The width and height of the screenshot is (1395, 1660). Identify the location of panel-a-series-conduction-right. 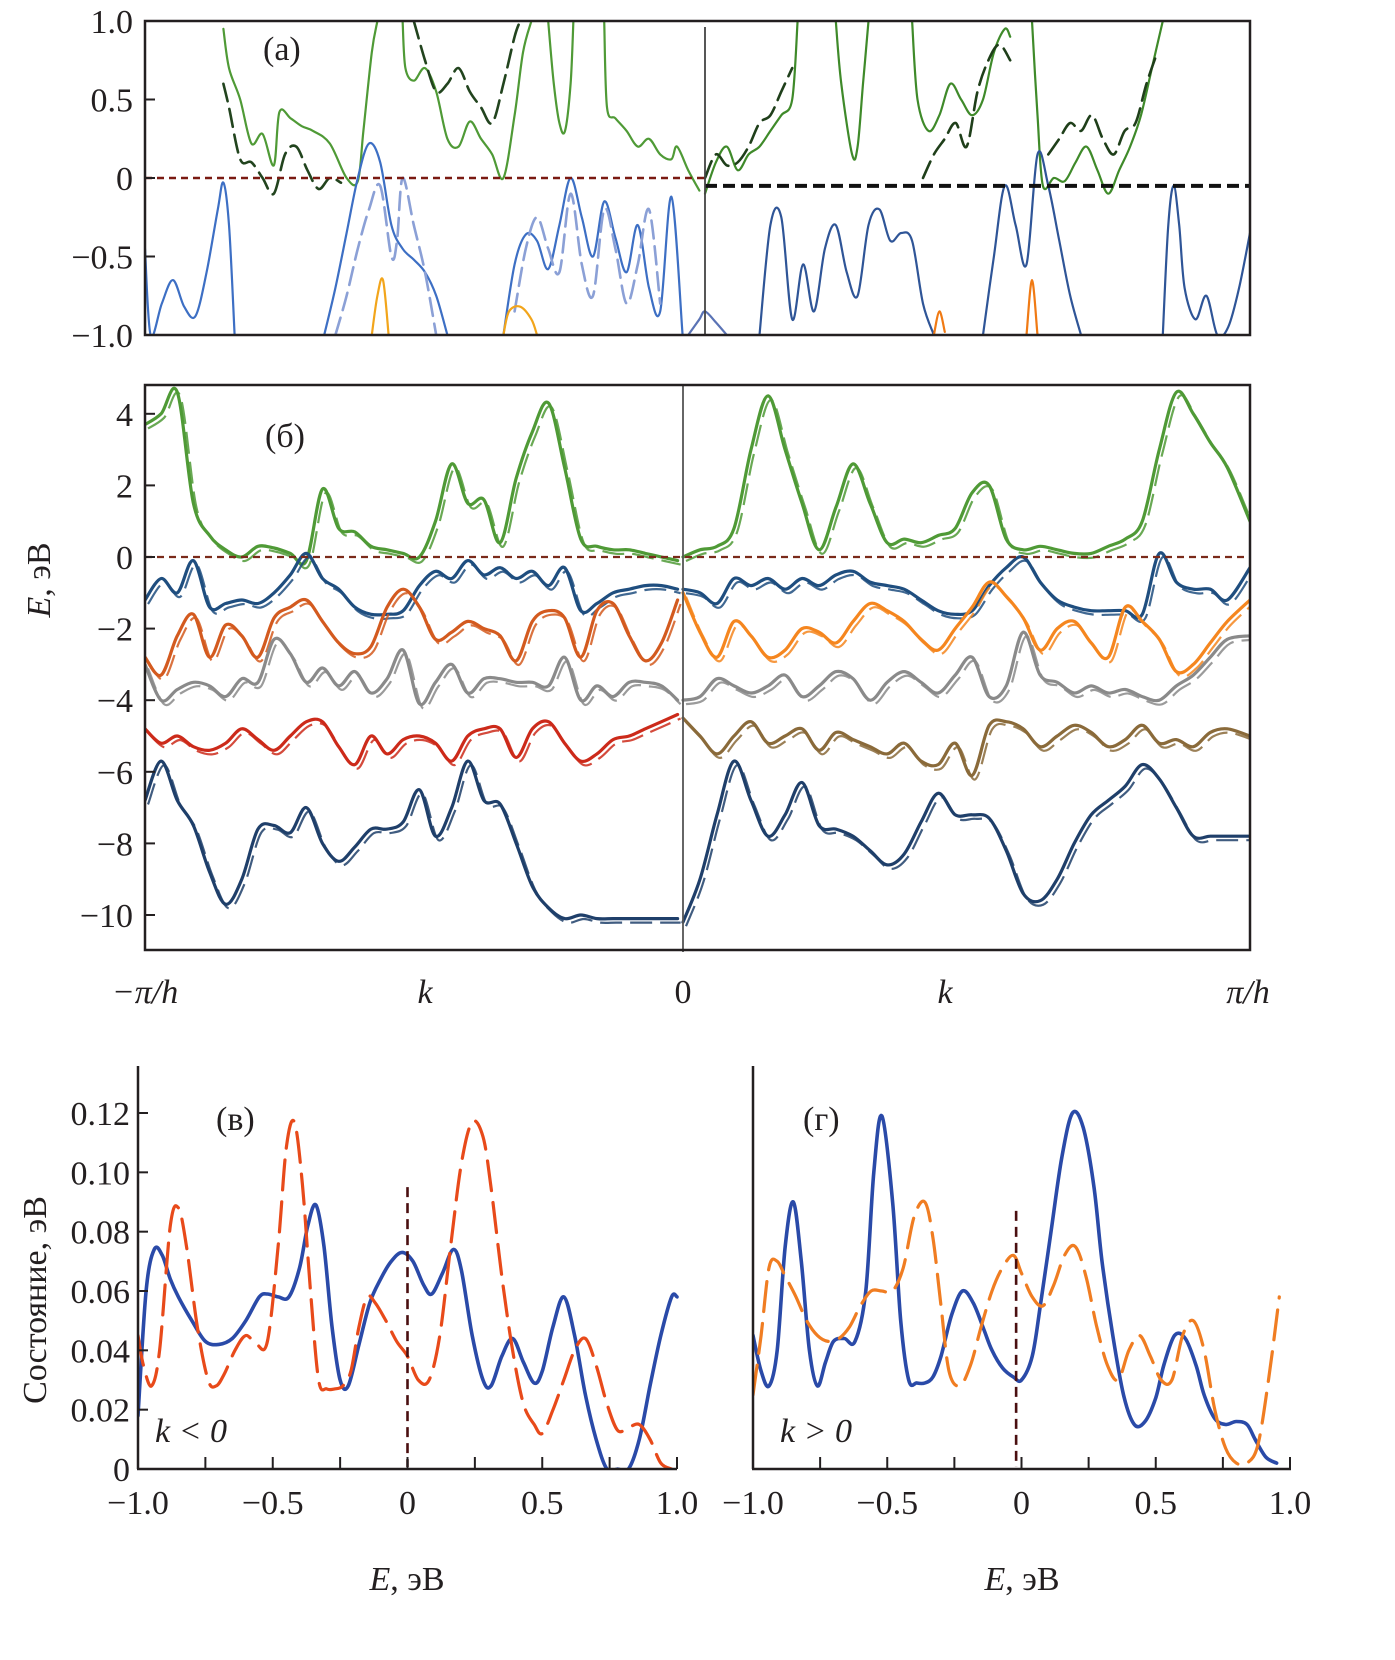
(751, 108).